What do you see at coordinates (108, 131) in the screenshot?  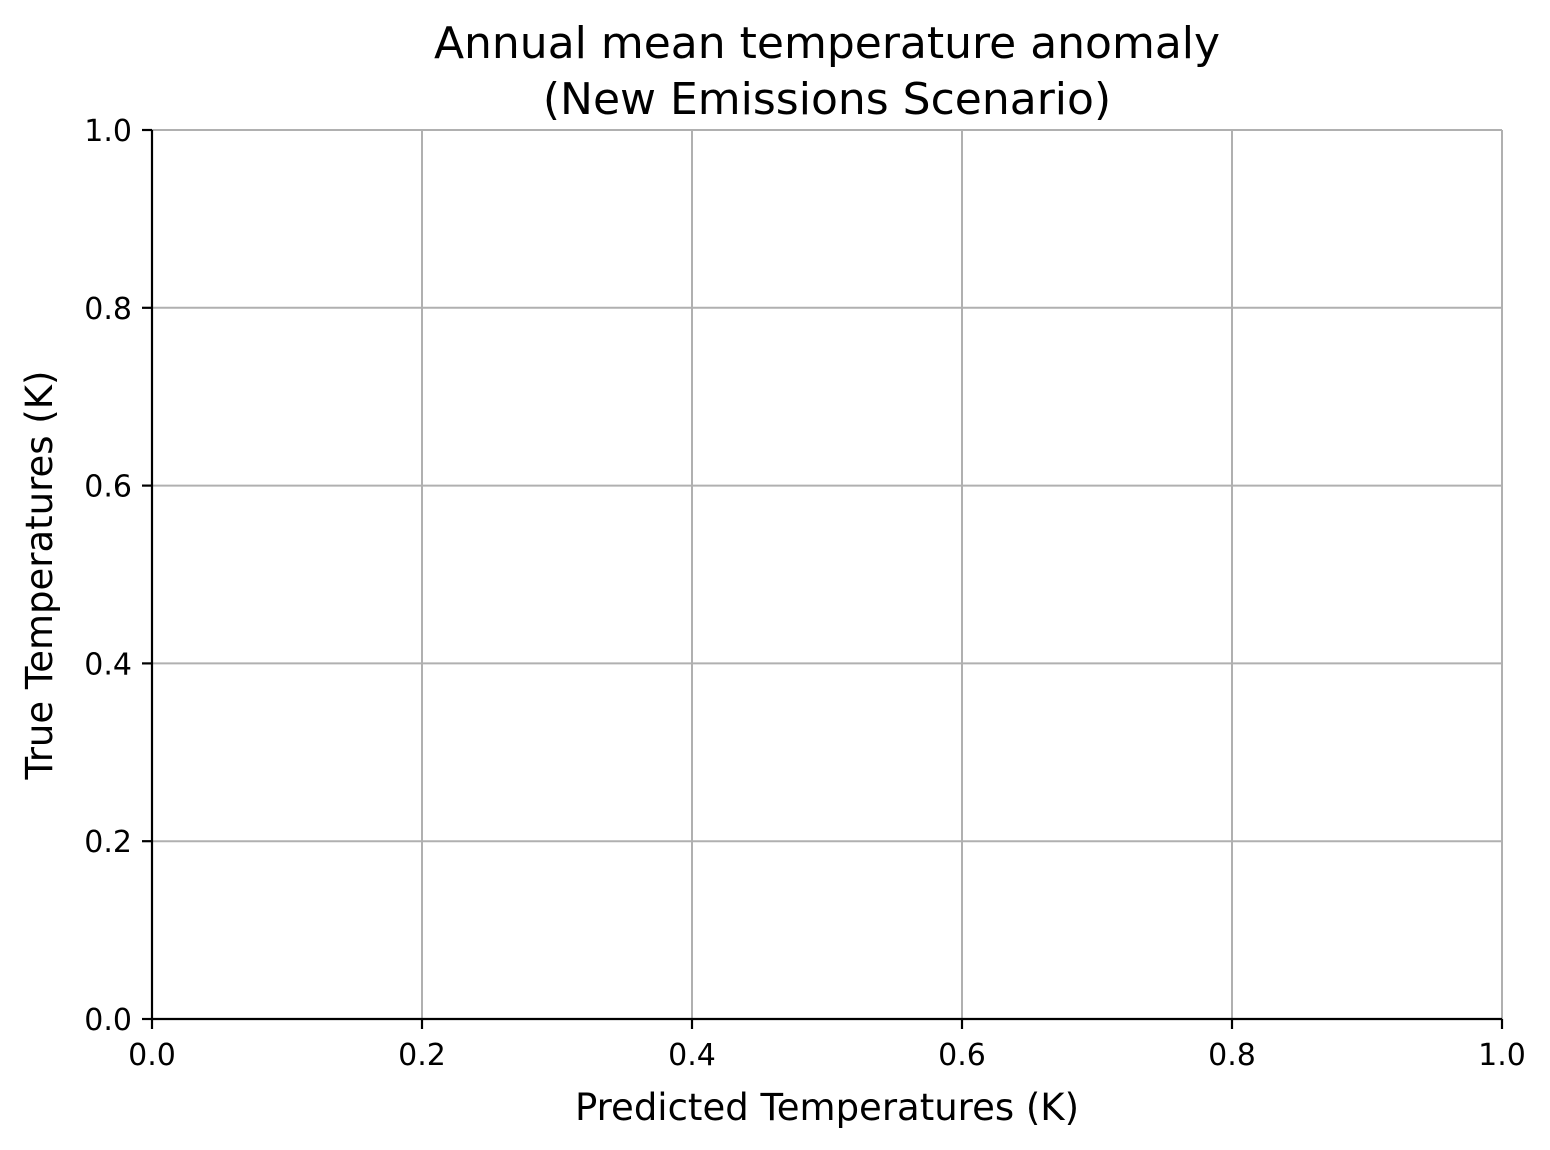 I see `y-tick-label-5: 1.0` at bounding box center [108, 131].